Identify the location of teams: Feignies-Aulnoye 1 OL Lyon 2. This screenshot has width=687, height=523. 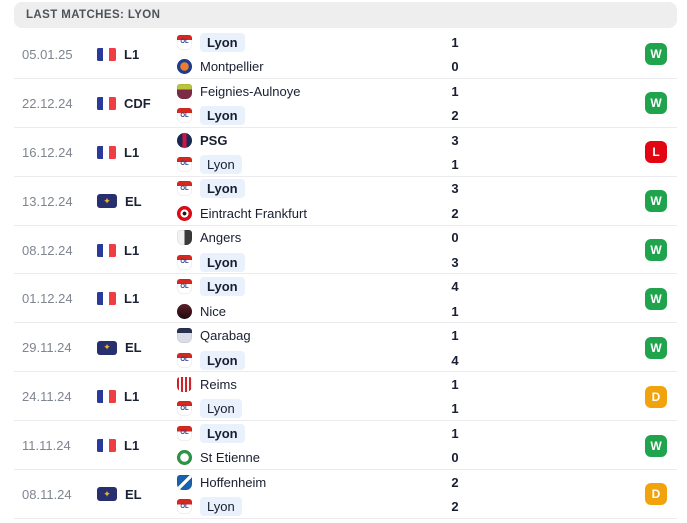
(411, 103).